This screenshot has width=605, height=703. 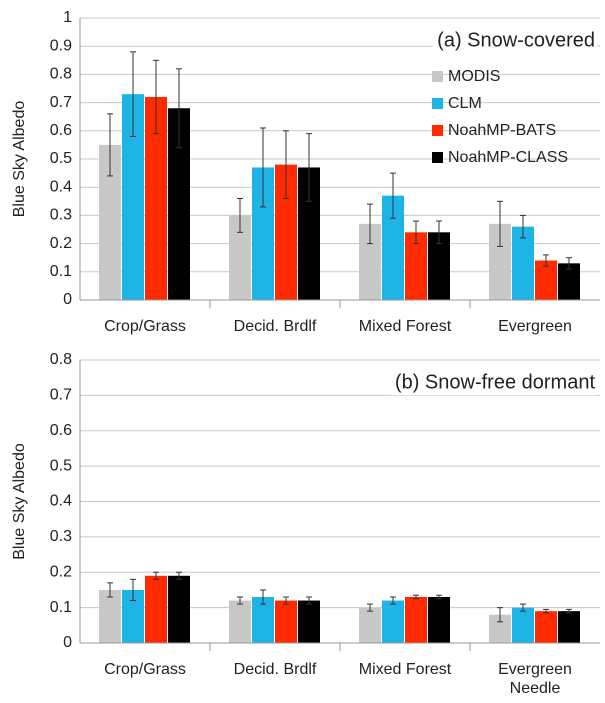 I want to click on y-axis-label: Blue Sky Albedo, so click(x=19, y=159).